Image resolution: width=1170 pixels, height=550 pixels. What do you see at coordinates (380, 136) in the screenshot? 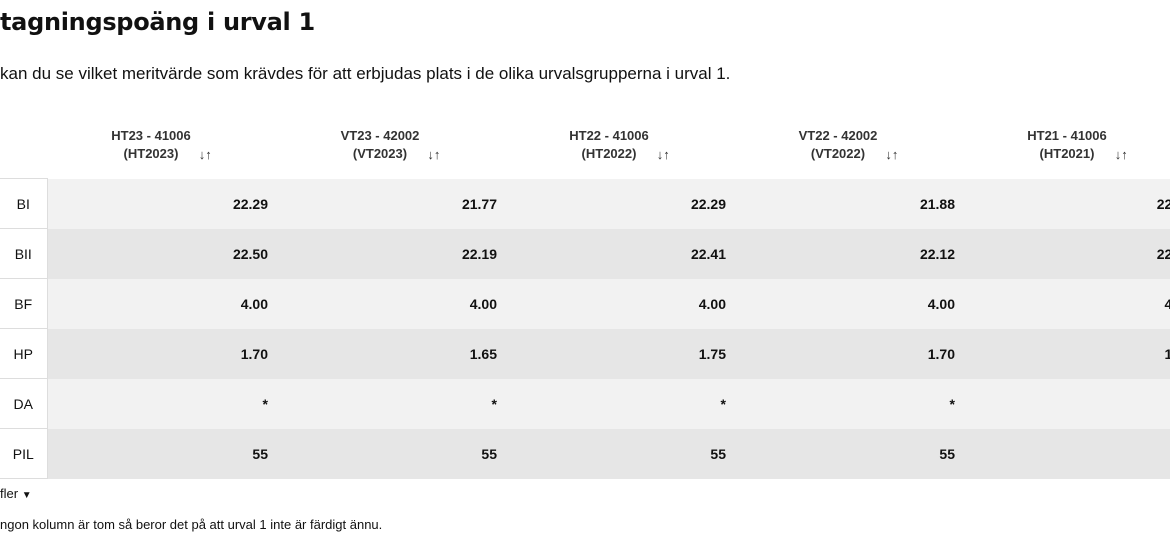
I see `header-line1: VT23 - 42002` at bounding box center [380, 136].